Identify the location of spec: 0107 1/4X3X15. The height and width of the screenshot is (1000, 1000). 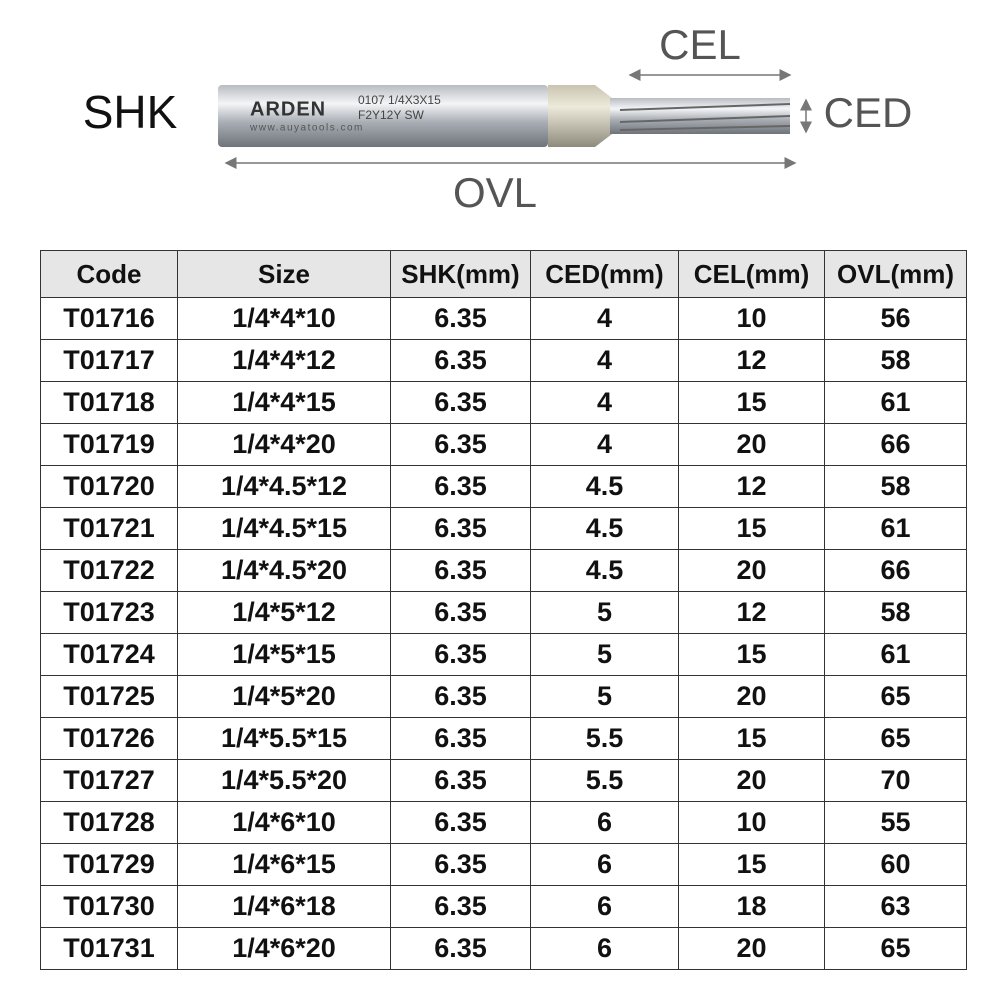
(399, 100).